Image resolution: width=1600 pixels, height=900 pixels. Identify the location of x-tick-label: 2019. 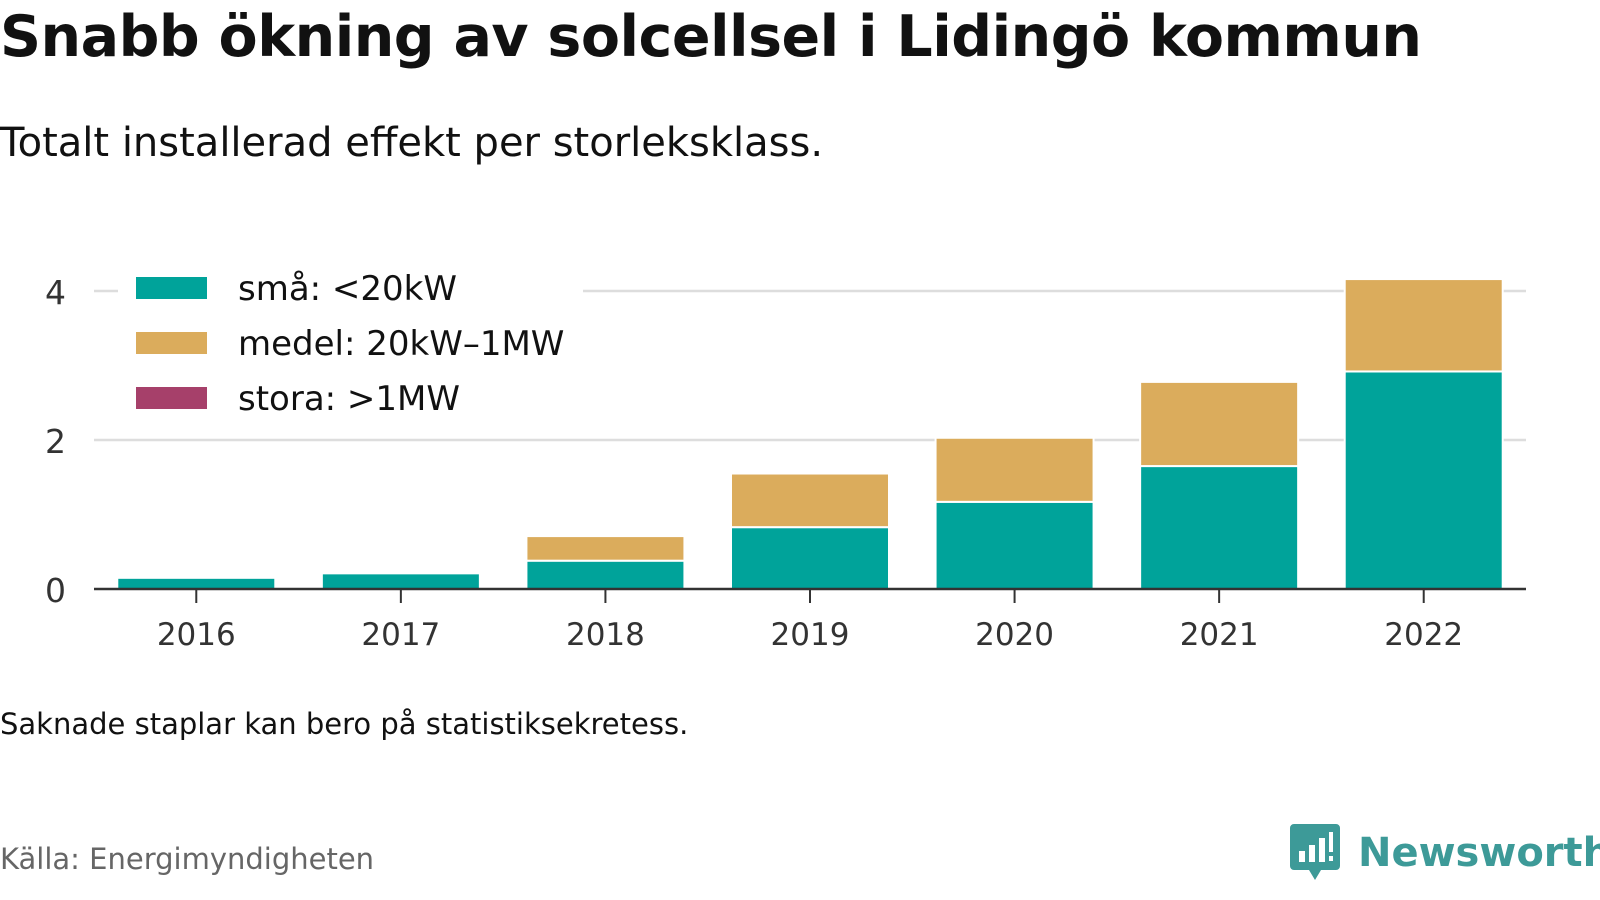
(810, 635).